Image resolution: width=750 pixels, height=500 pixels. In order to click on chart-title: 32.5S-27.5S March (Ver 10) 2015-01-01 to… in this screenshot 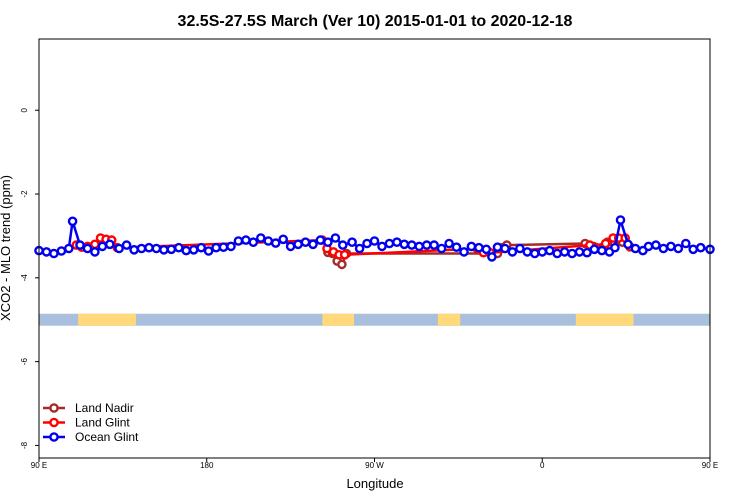, I will do `click(375, 21)`.